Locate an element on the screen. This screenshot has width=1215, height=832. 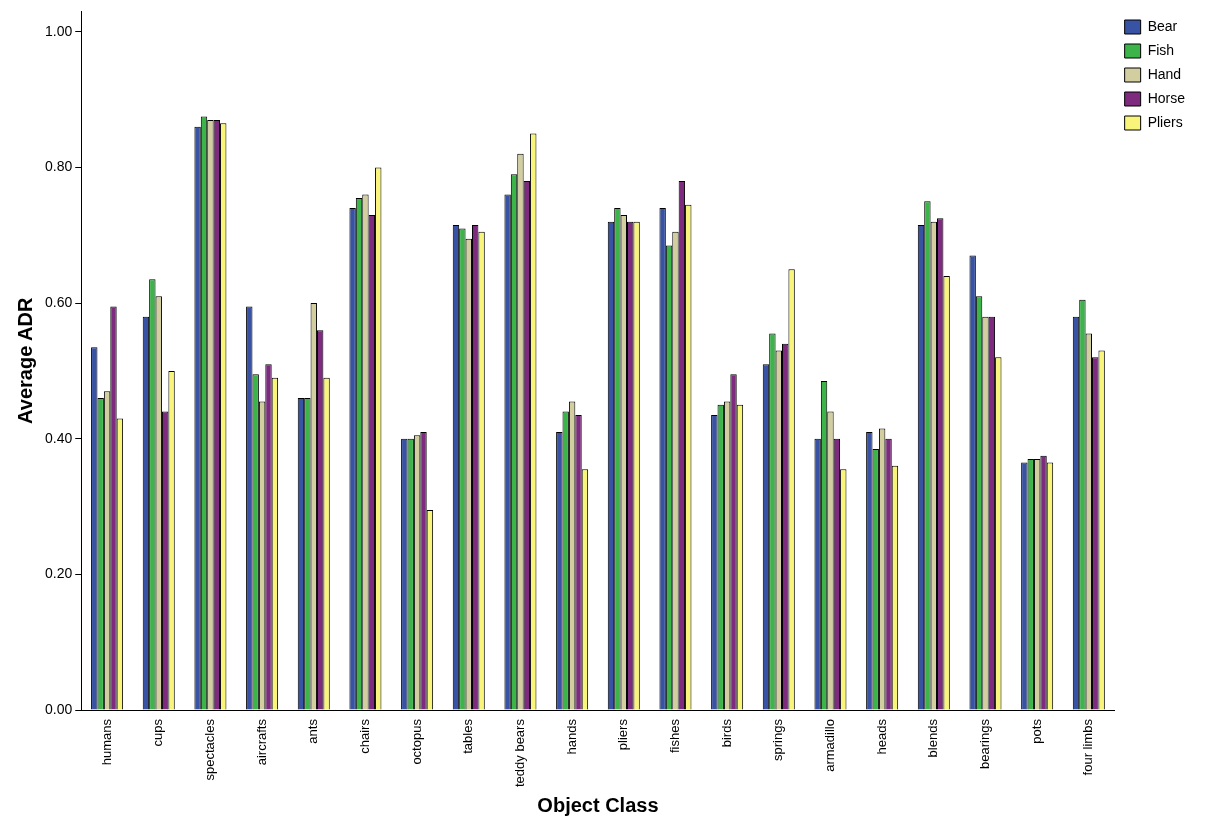
x-tick-label: pliers is located at coordinates (623, 734).